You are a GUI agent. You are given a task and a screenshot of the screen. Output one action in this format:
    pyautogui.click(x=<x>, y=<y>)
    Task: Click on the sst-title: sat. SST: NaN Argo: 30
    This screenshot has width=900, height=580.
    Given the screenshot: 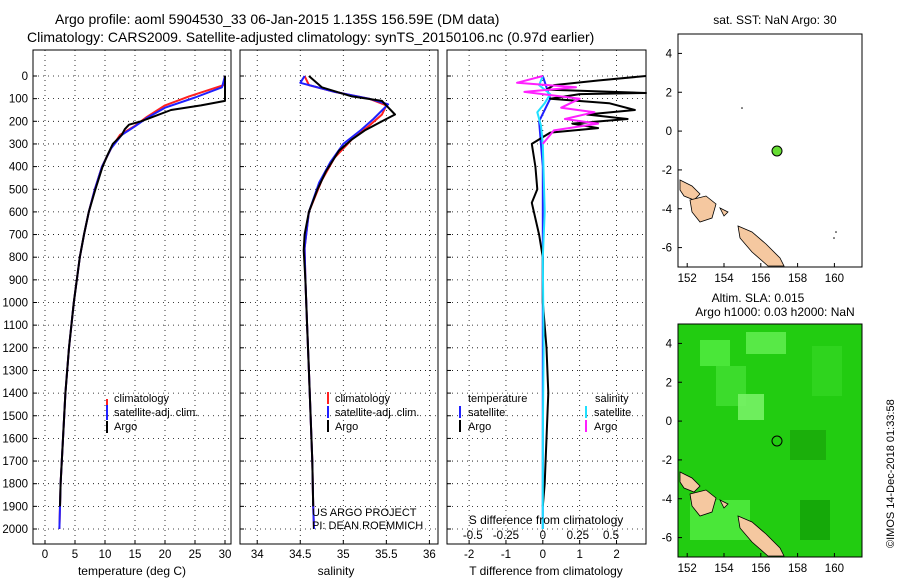 What is the action you would take?
    pyautogui.click(x=775, y=20)
    